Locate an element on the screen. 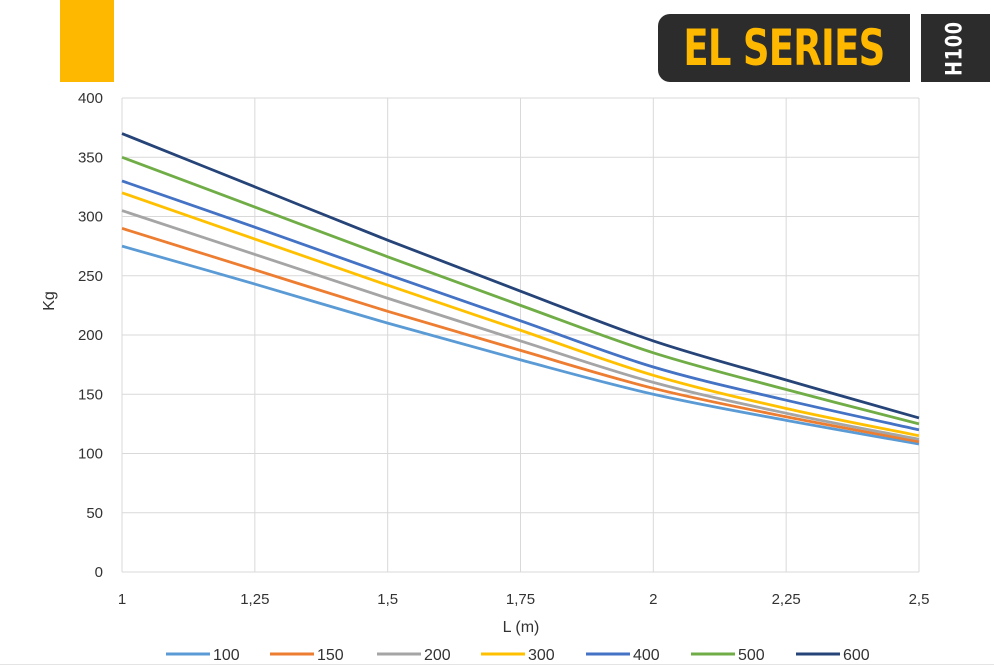 Image resolution: width=994 pixels, height=672 pixels. y-tick-label: 150 is located at coordinates (90, 394).